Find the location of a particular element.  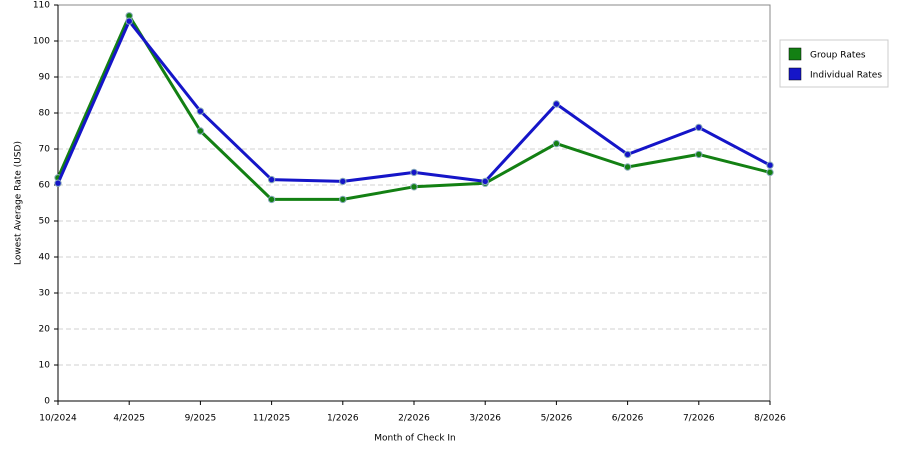

legend-label: Group Rates is located at coordinates (838, 56).